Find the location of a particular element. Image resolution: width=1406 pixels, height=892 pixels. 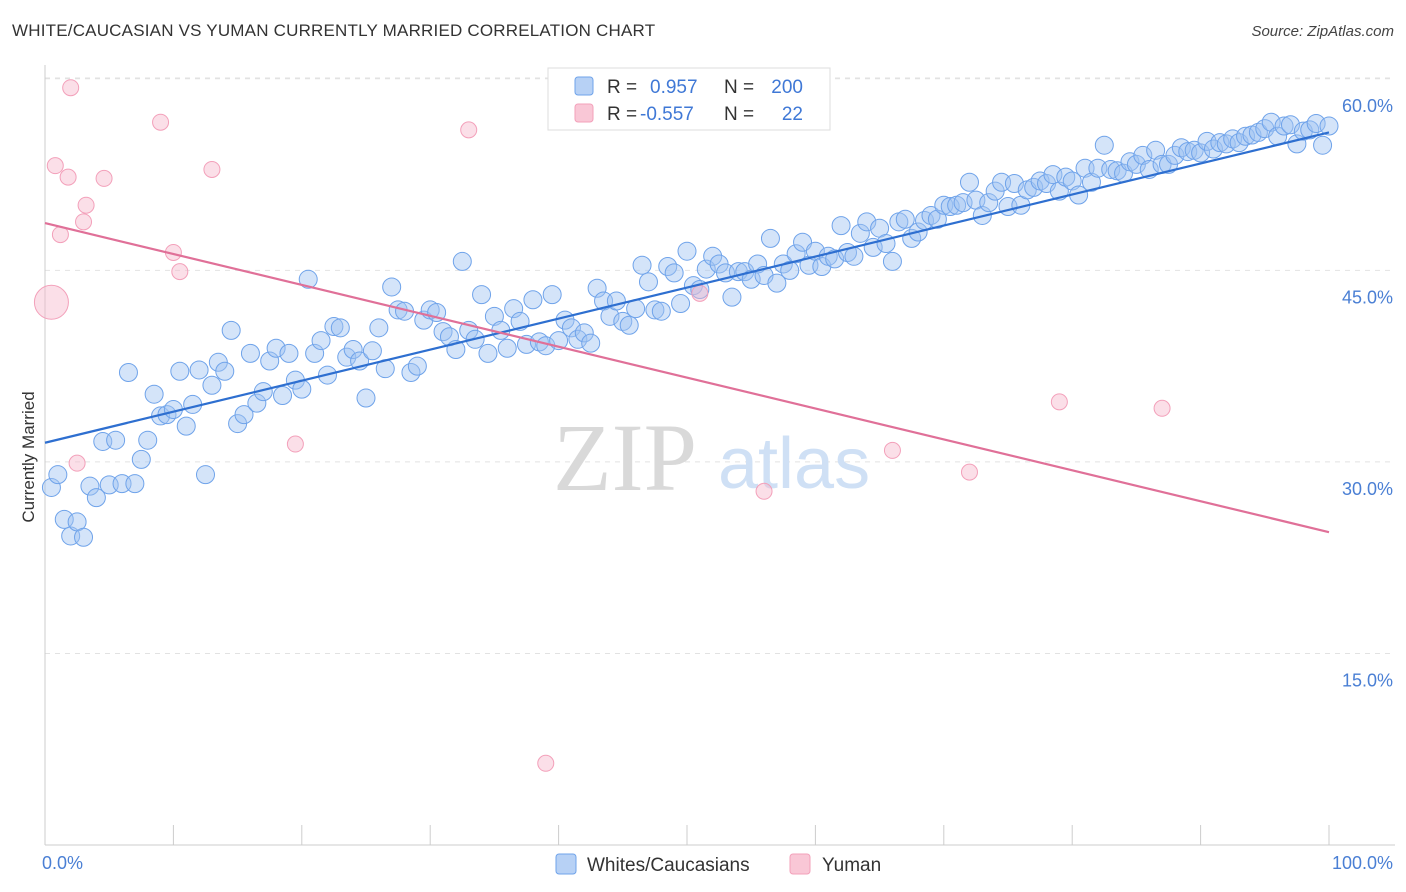

series-legend: Whites/Caucasians Yuman is located at coordinates (718, 864).